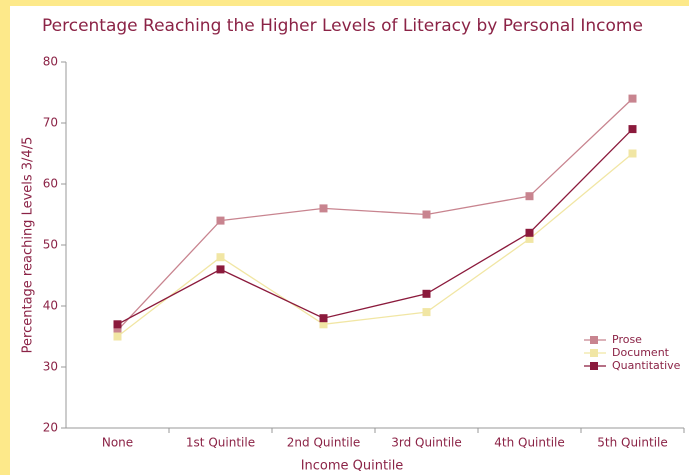 This screenshot has height=475, width=689. I want to click on legend-label: Prose, so click(627, 339).